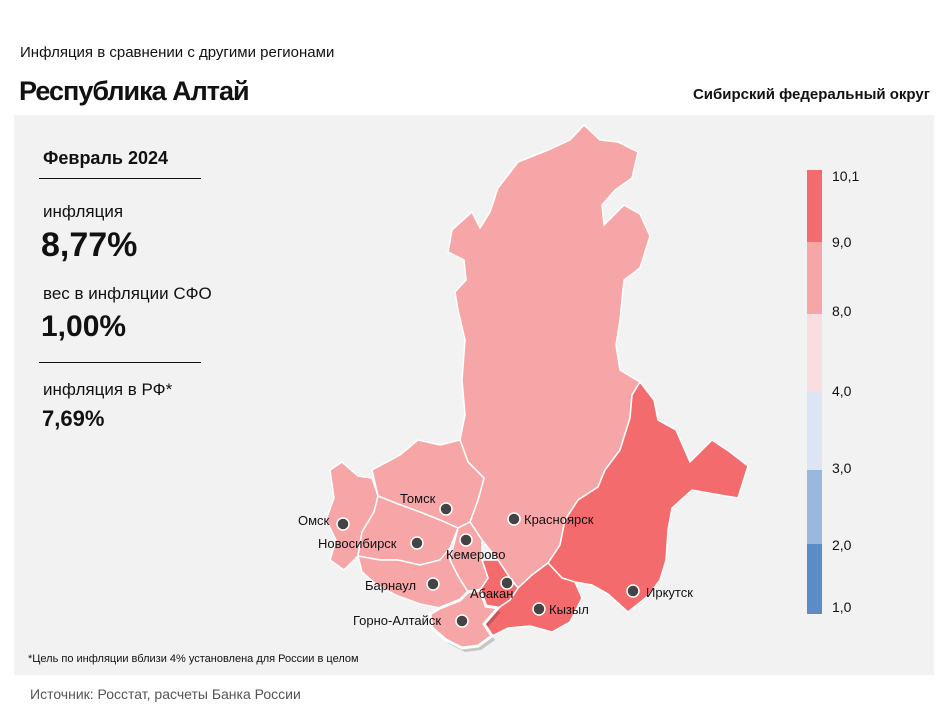 Image resolution: width=950 pixels, height=713 pixels. What do you see at coordinates (134, 91) in the screenshot?
I see `page-title: Республика Алтай` at bounding box center [134, 91].